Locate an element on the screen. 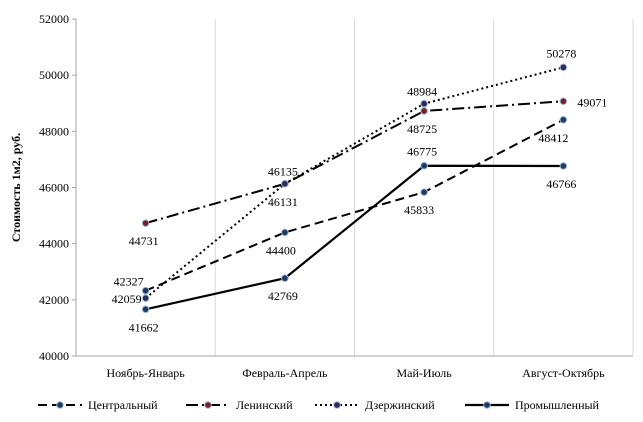  data-label: 42769 is located at coordinates (283, 296).